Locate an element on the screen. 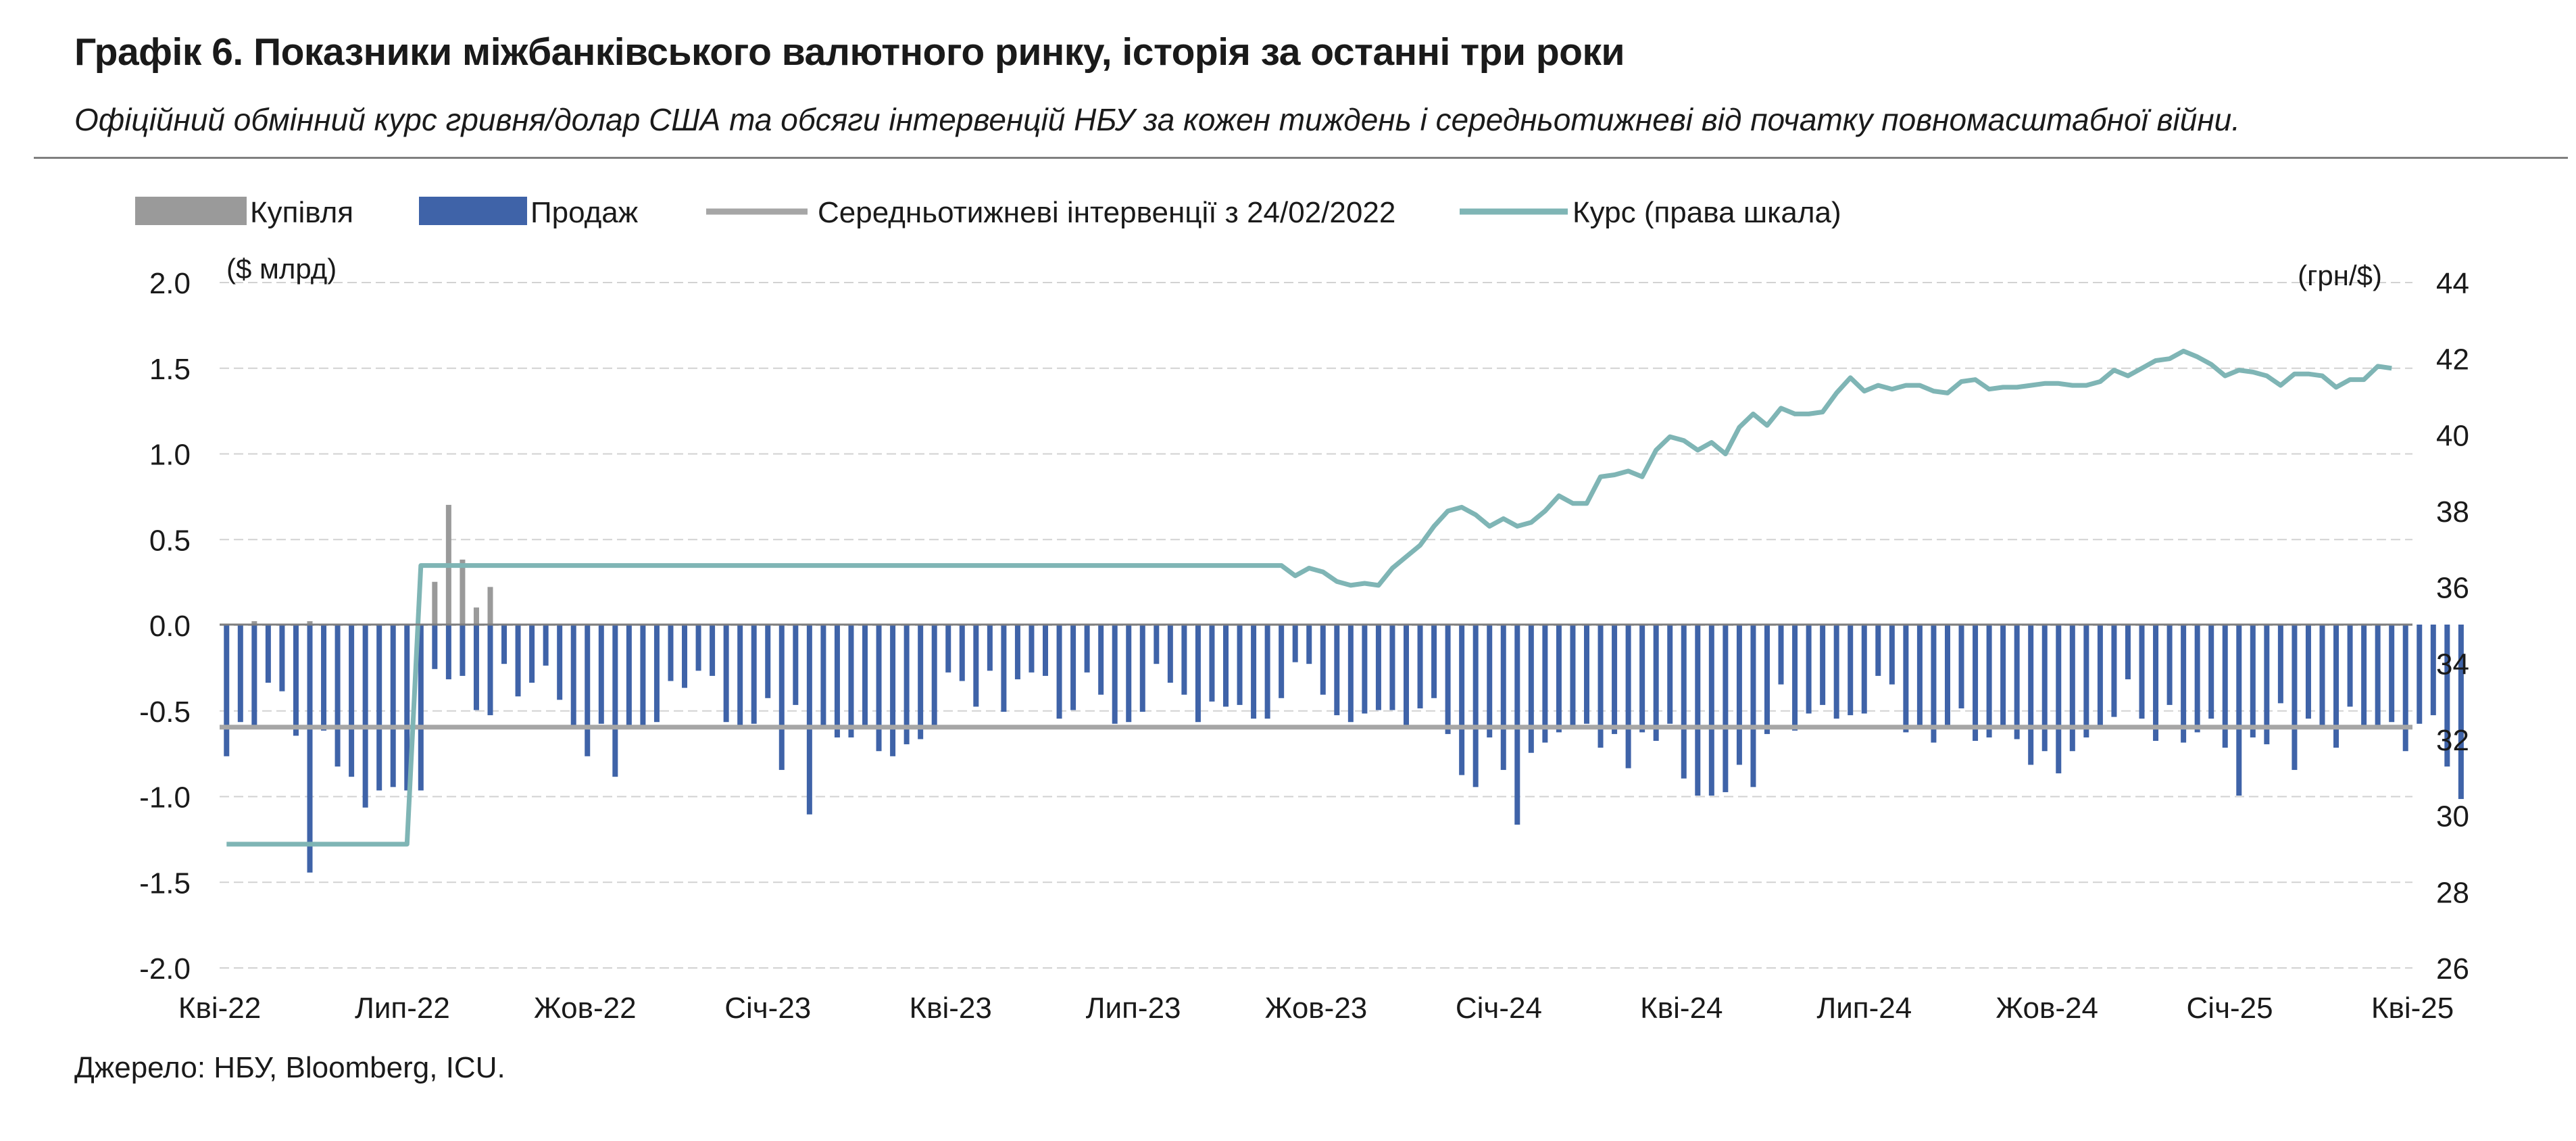  right-tick-label: 42 is located at coordinates (2453, 360).